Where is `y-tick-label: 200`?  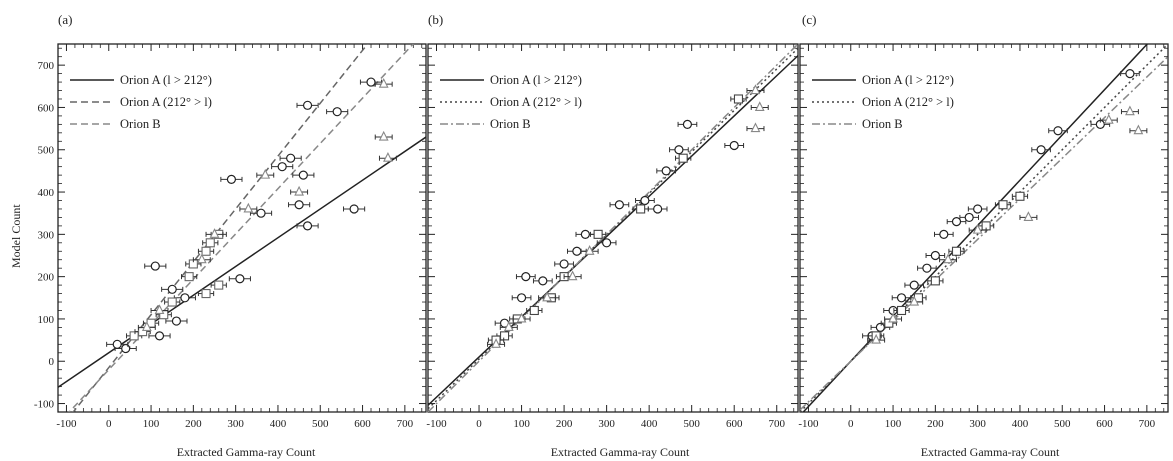 y-tick-label: 200 is located at coordinates (46, 278).